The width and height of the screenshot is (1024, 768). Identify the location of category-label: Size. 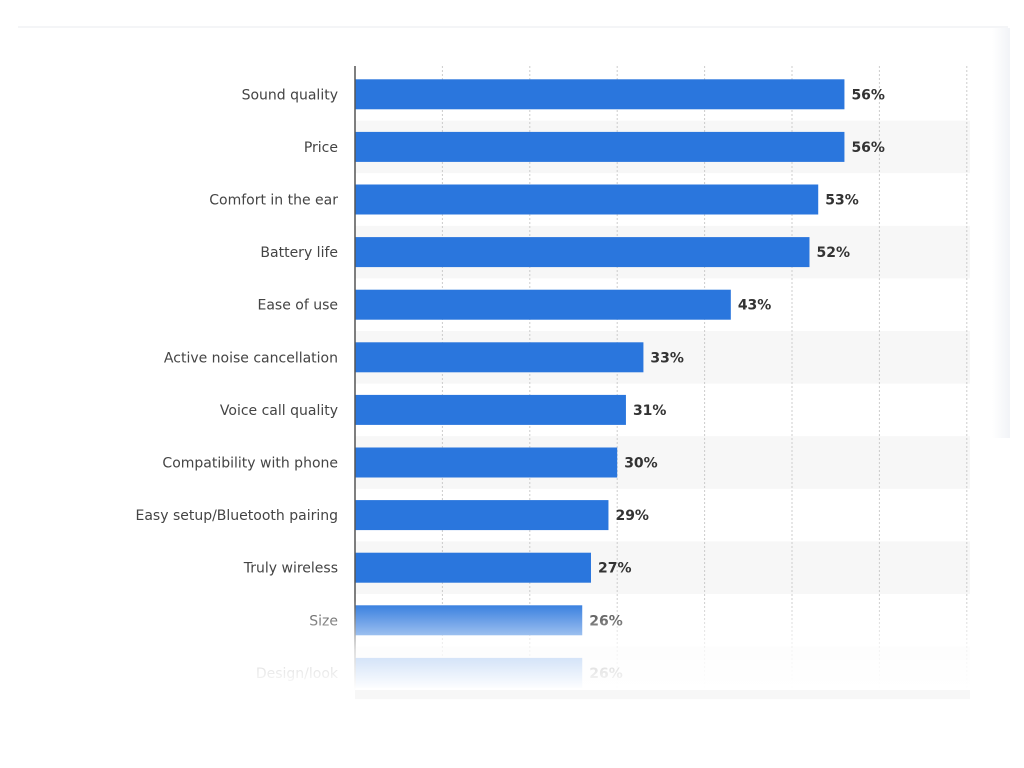
(323, 621).